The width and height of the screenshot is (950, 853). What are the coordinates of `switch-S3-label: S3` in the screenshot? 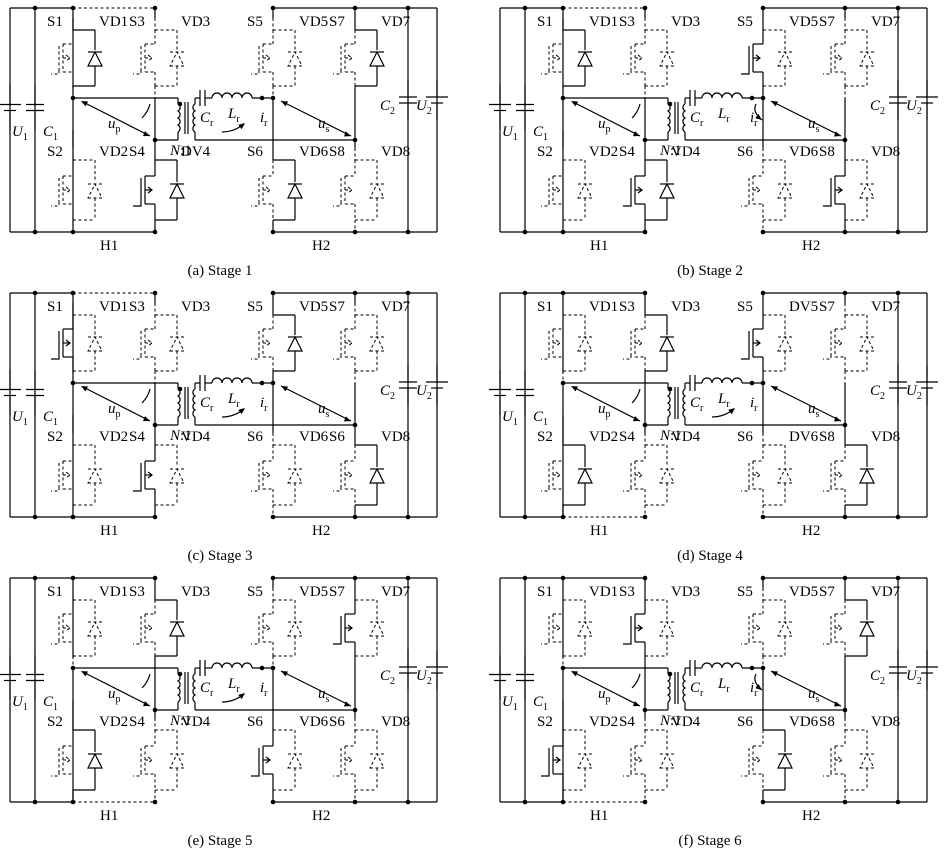 It's located at (137, 307).